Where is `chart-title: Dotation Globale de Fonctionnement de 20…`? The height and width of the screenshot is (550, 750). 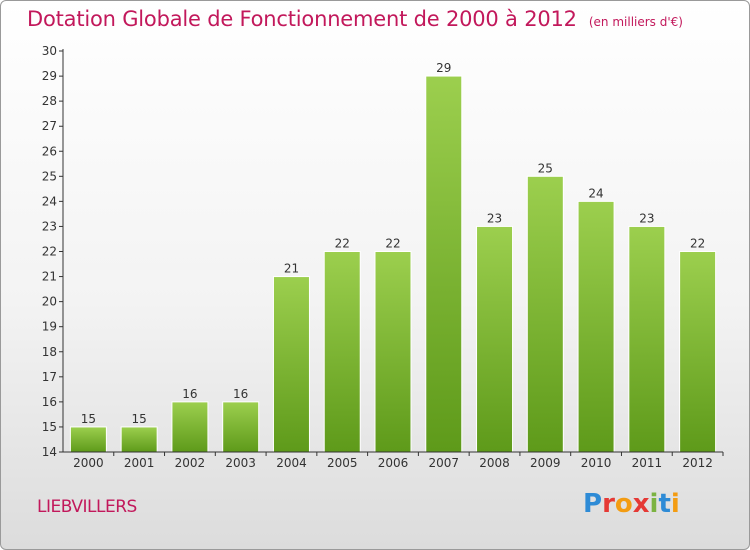
chart-title: Dotation Globale de Fonctionnement de 20… is located at coordinates (302, 19).